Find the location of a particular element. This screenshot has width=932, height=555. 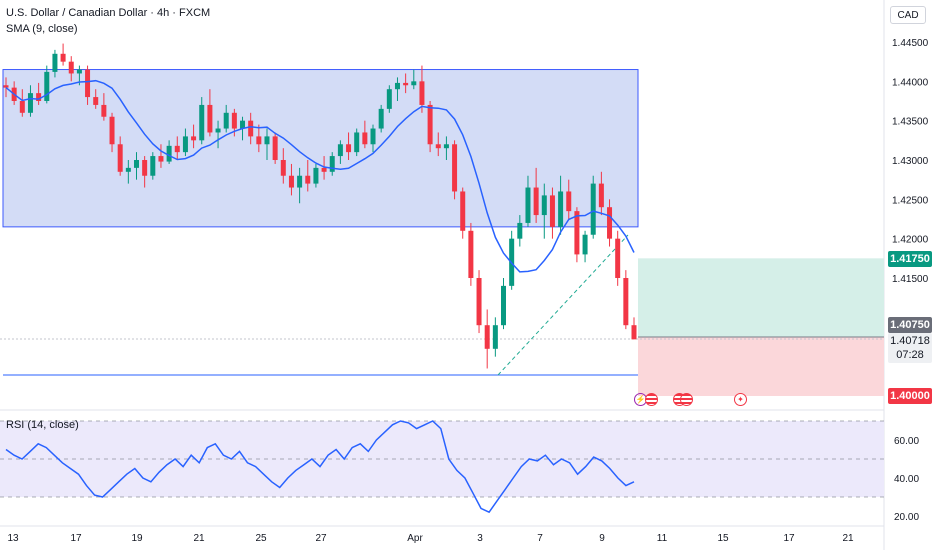

last-price-tag: 1.40718 07:28 is located at coordinates (910, 348).